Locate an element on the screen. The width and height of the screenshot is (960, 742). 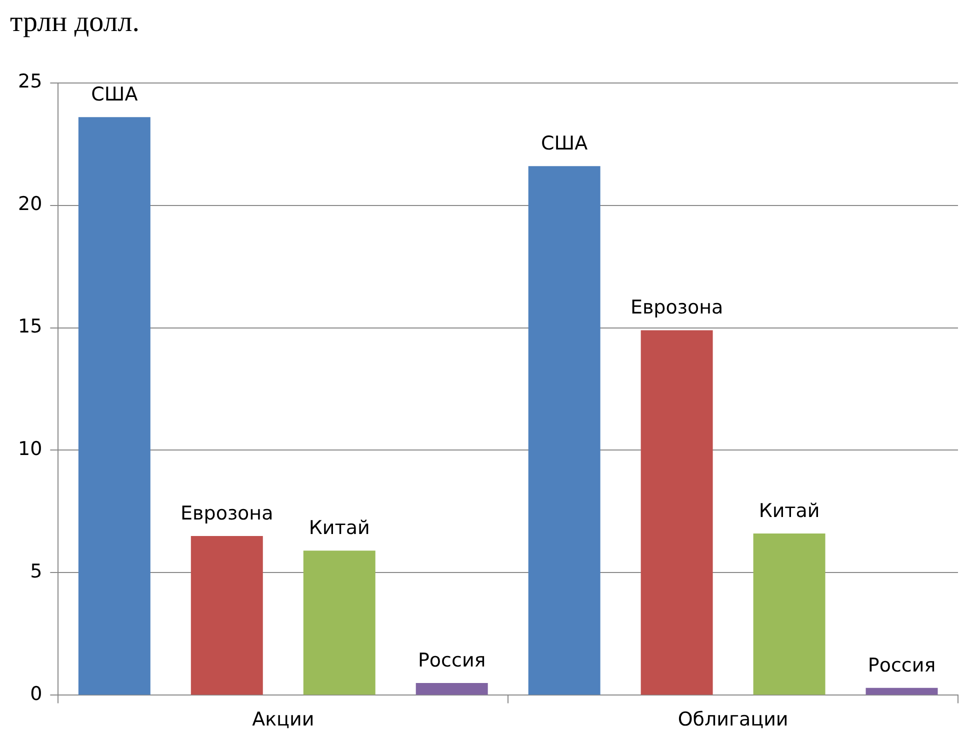
text: Китай is located at coordinates (339, 528).